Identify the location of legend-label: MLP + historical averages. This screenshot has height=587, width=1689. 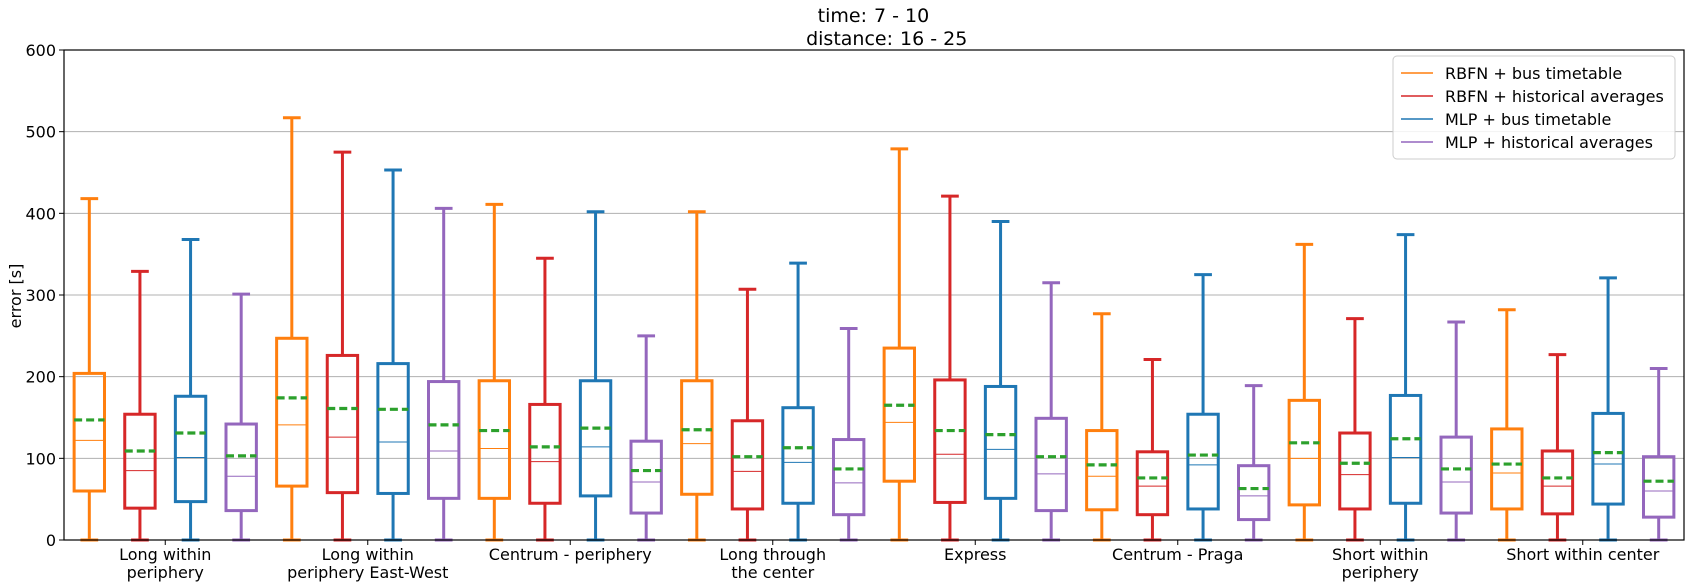
(1549, 142).